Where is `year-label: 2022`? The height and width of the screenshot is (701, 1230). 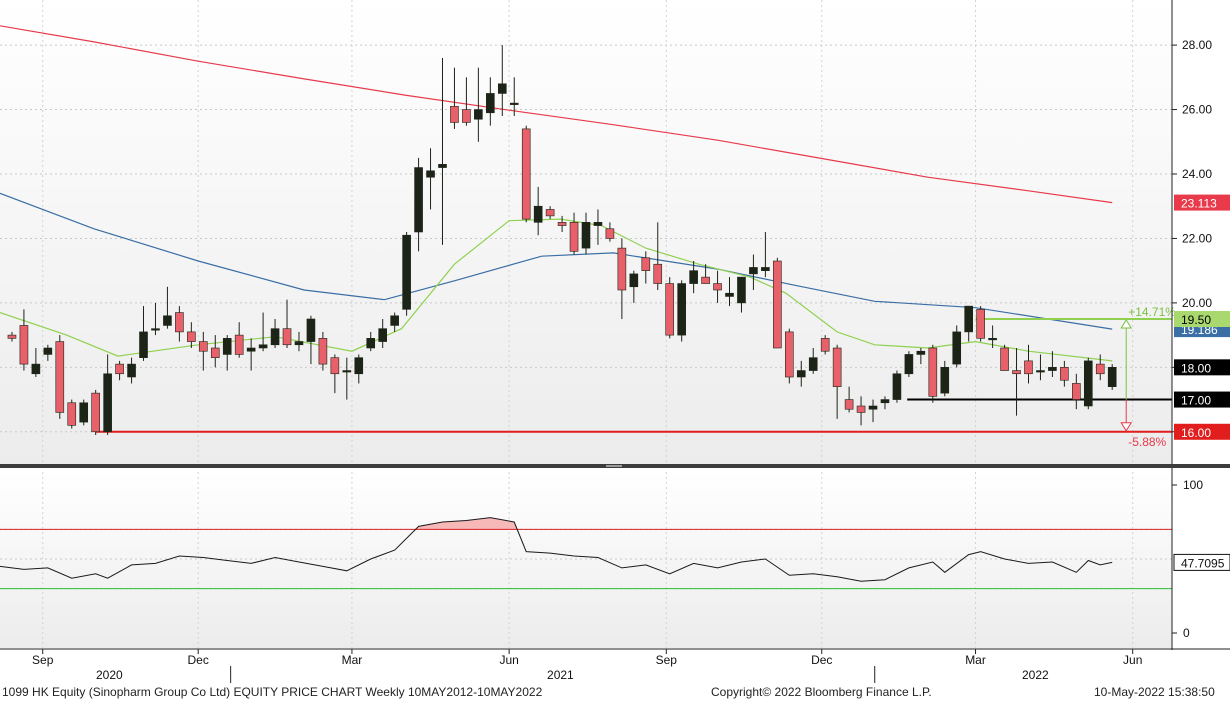
year-label: 2022 is located at coordinates (1035, 675).